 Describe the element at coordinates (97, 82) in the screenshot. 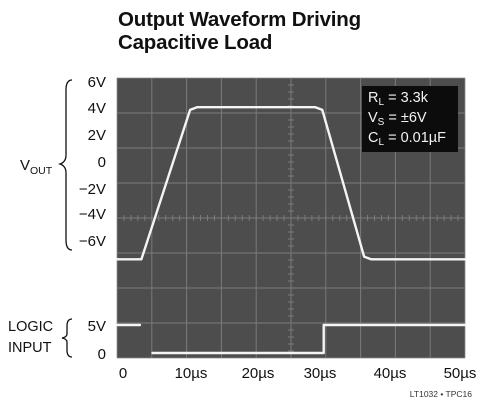

I see `vout-tick-label: 6V` at that location.